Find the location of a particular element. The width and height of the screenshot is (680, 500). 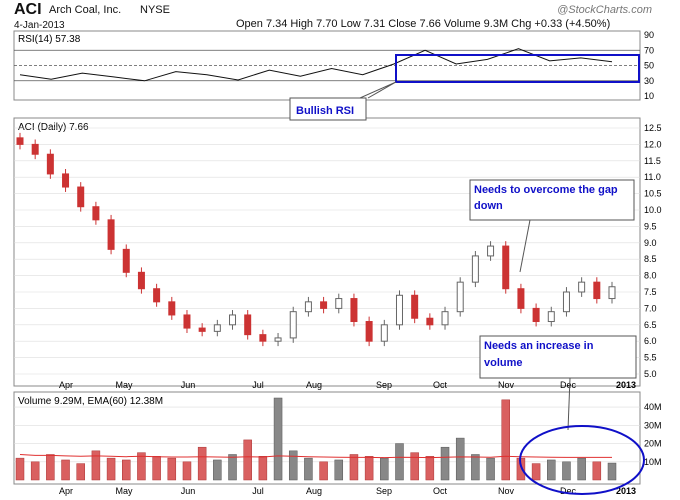

rsi-panel: RSI(14) 57.38 90 70 50 30 10 is located at coordinates (333, 65).